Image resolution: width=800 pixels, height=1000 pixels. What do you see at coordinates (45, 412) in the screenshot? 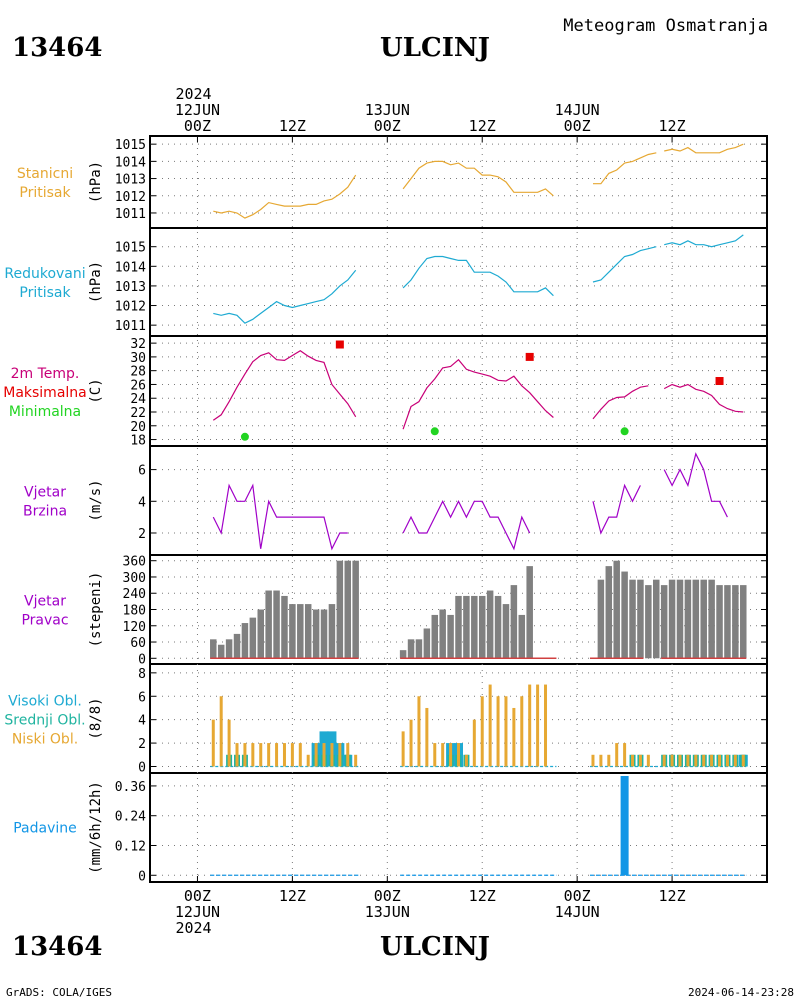
I see `panel-label: Minimalna` at bounding box center [45, 412].